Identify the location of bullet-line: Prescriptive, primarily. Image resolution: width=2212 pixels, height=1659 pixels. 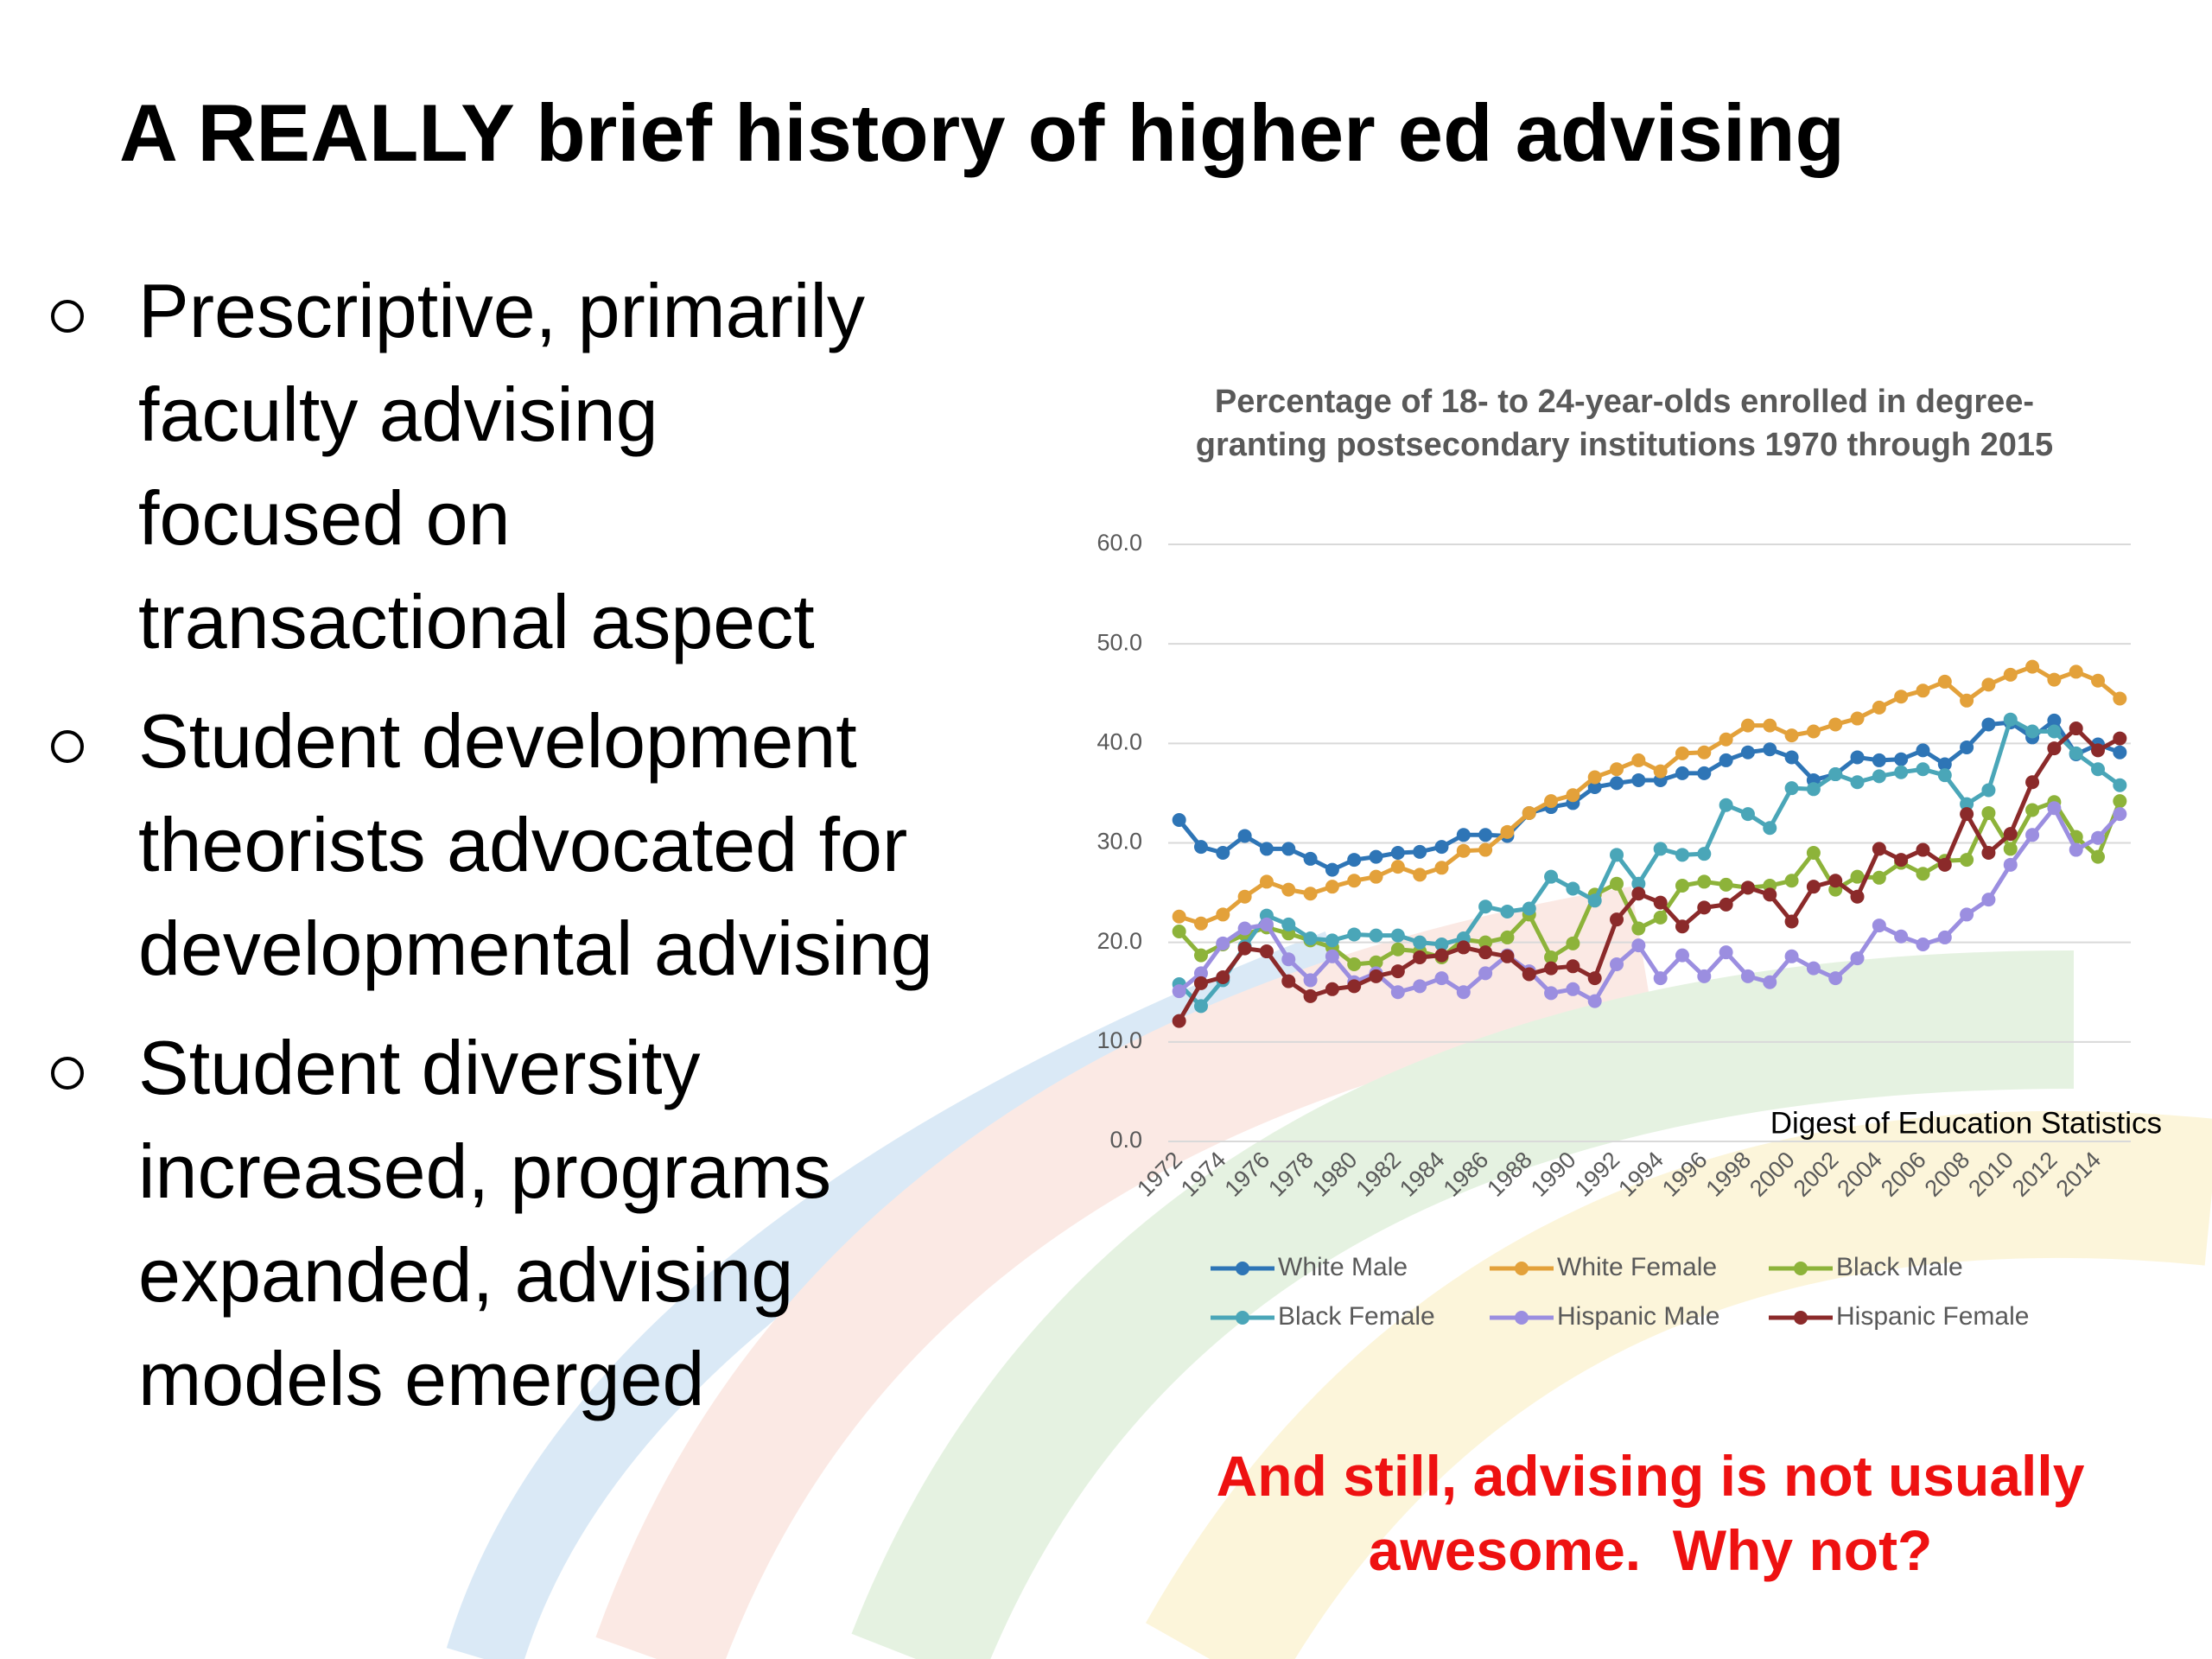
(502, 310).